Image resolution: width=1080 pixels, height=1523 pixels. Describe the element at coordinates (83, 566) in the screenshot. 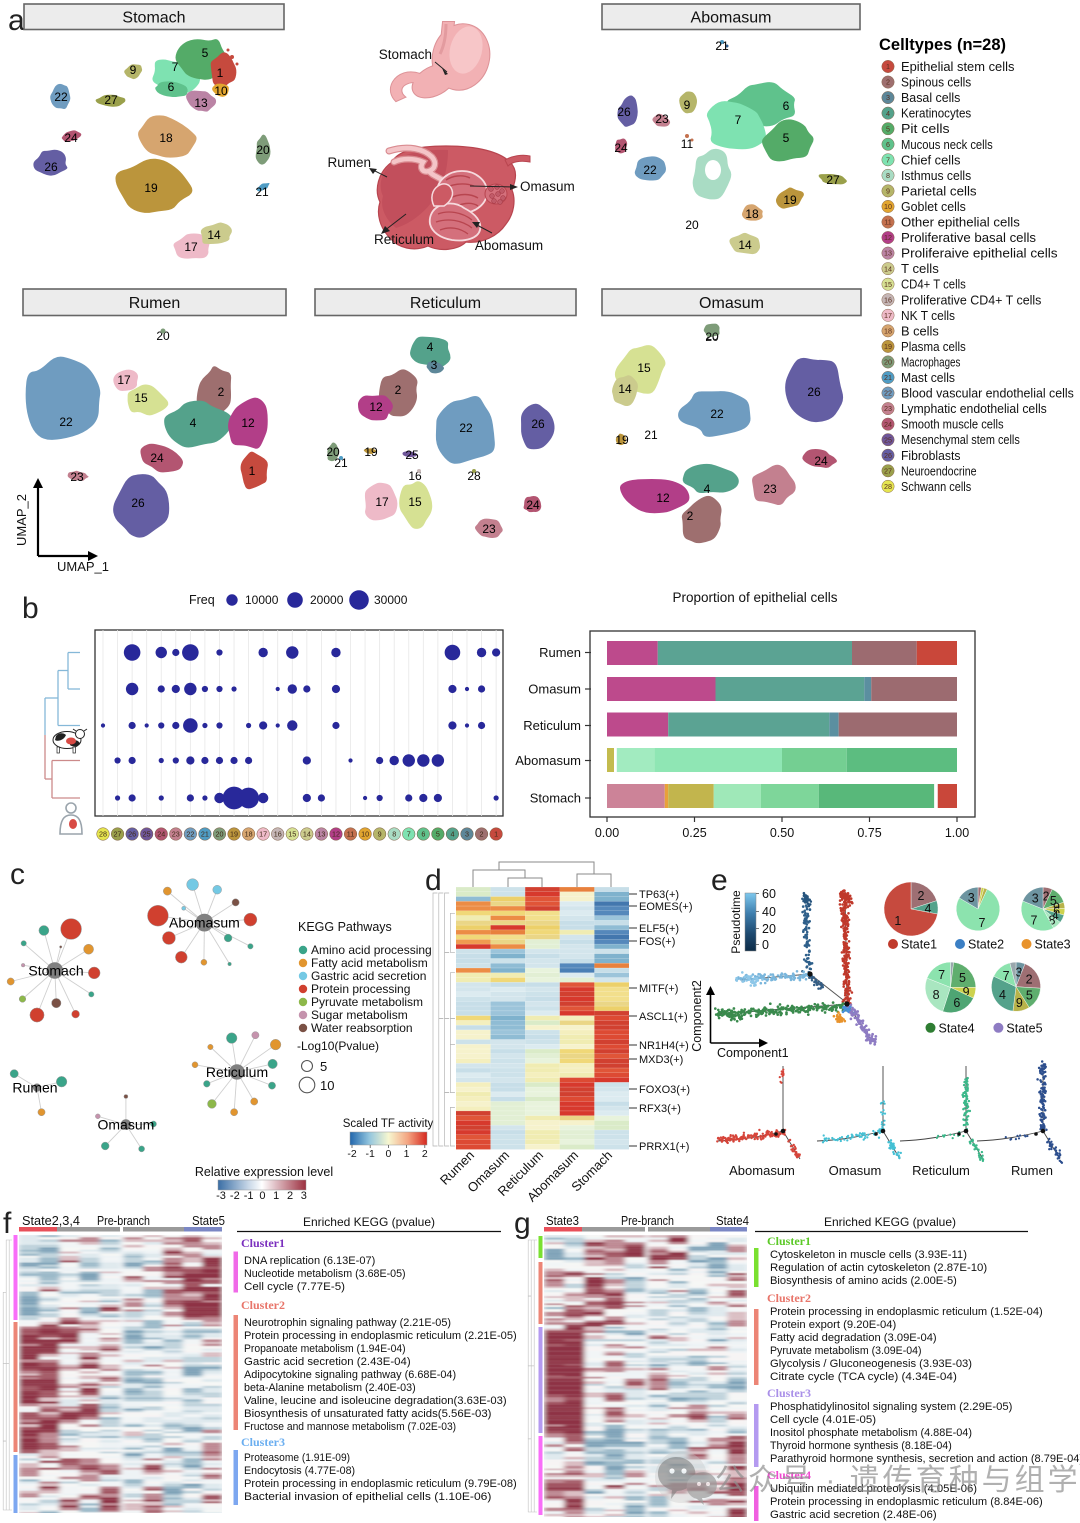

I see `svg-text: UMAP_1` at that location.